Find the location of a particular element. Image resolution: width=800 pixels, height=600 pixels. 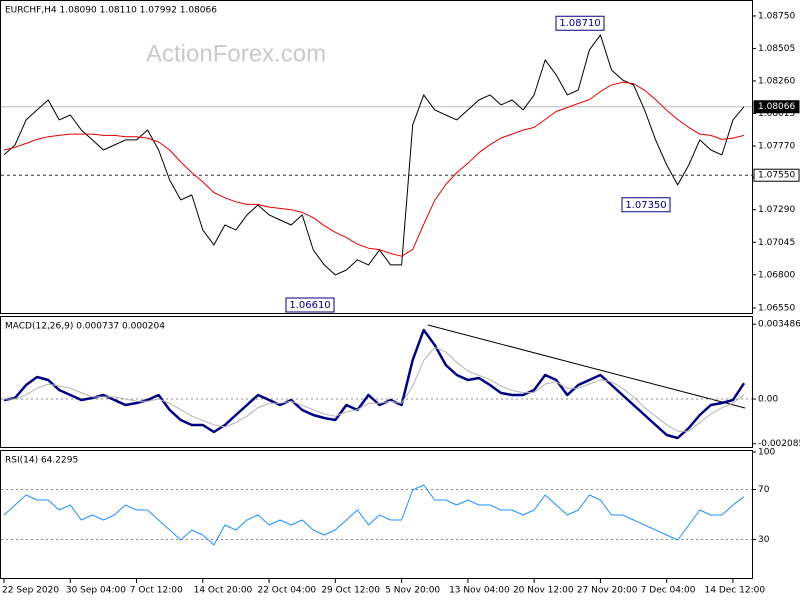

y-tick-label: 1.07290 is located at coordinates (776, 210).